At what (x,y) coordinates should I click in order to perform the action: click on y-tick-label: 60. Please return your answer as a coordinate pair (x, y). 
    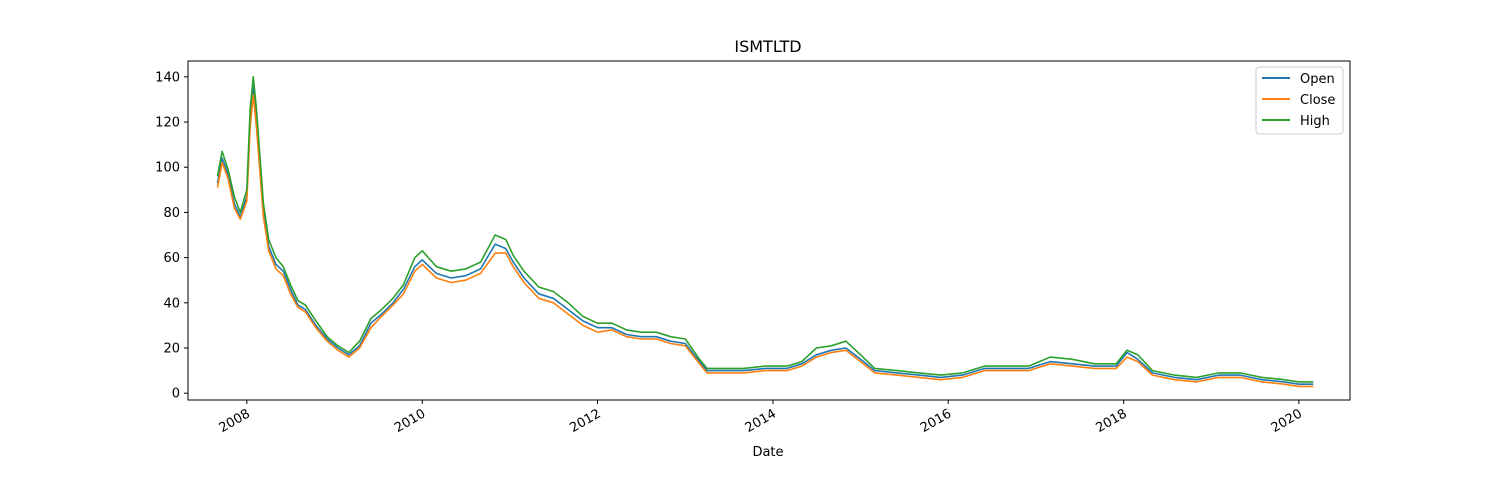
    Looking at the image, I should click on (171, 258).